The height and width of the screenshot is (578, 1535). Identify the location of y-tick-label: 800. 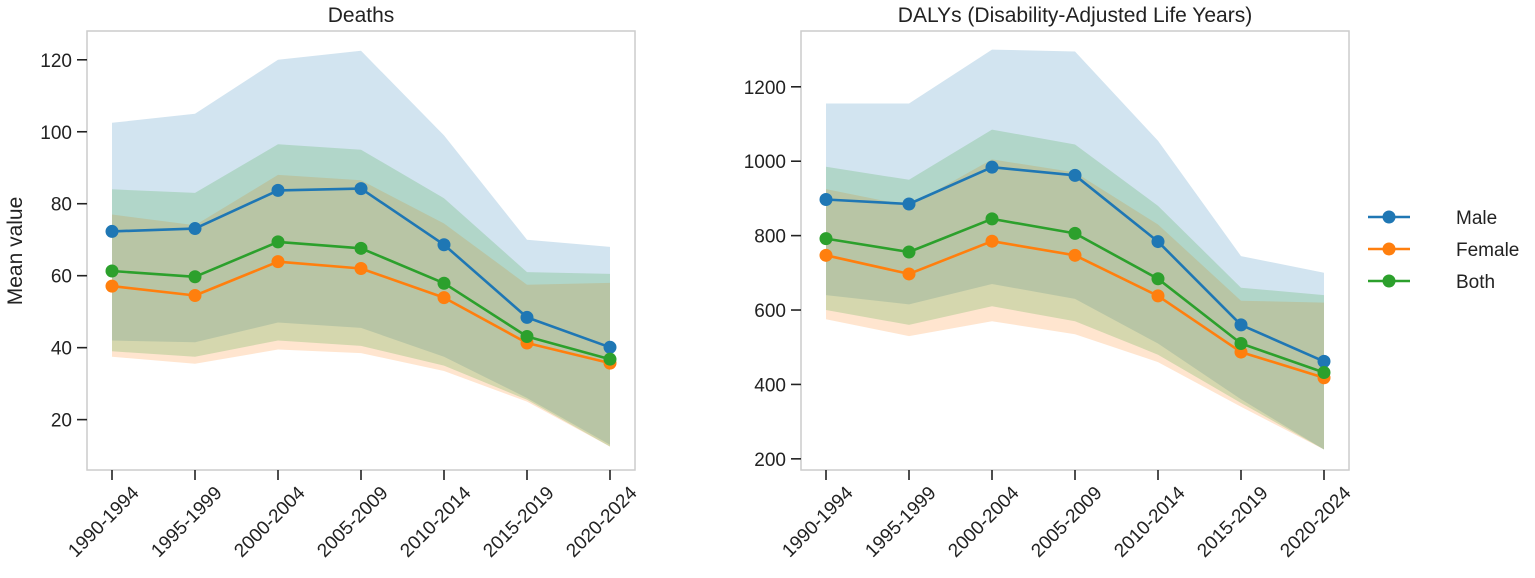
(770, 237).